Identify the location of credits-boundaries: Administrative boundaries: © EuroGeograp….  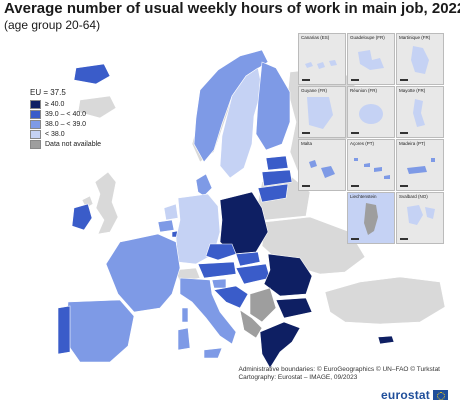
(339, 369).